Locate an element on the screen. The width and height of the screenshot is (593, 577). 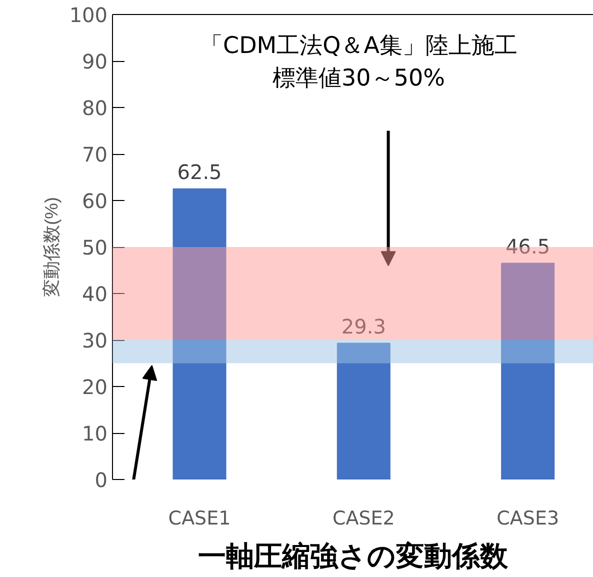
annotation: 標準値30～50% is located at coordinates (358, 79).